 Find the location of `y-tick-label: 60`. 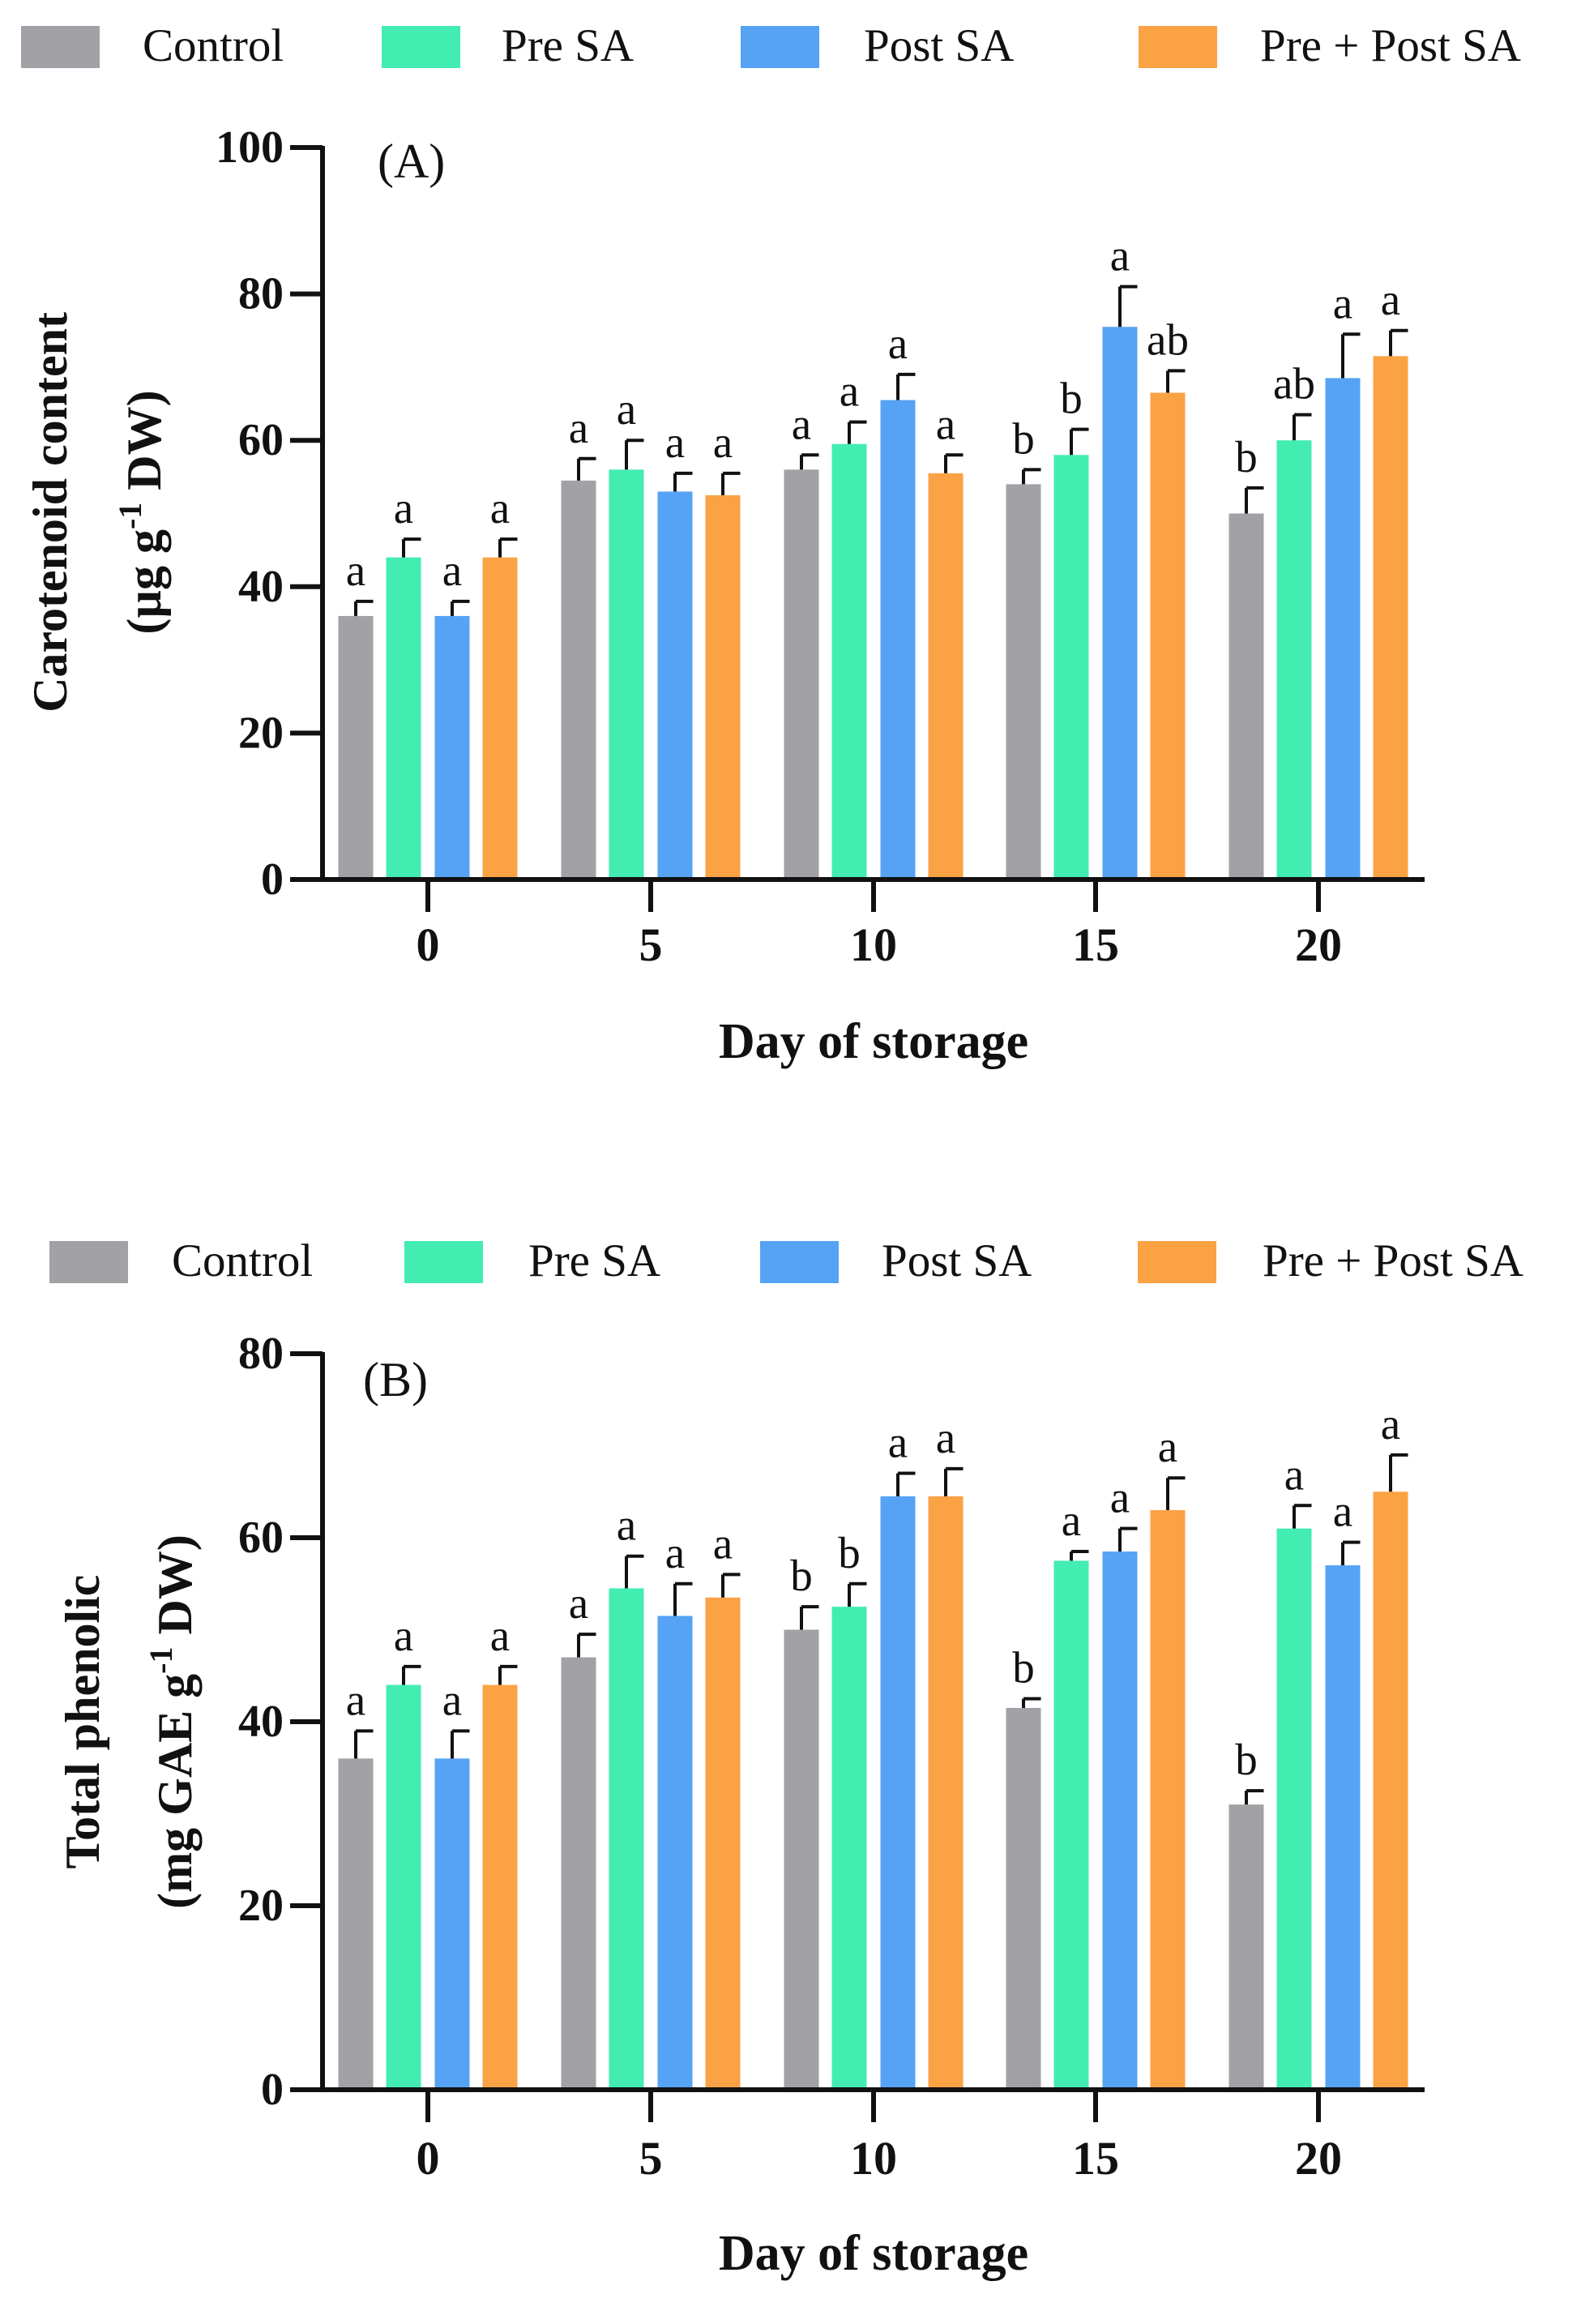

y-tick-label: 60 is located at coordinates (261, 440).